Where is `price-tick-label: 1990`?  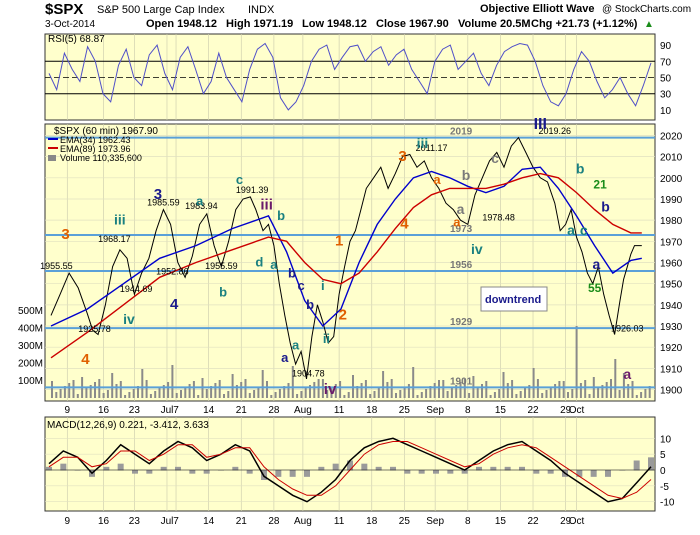
price-tick-label: 1990 is located at coordinates (671, 200).